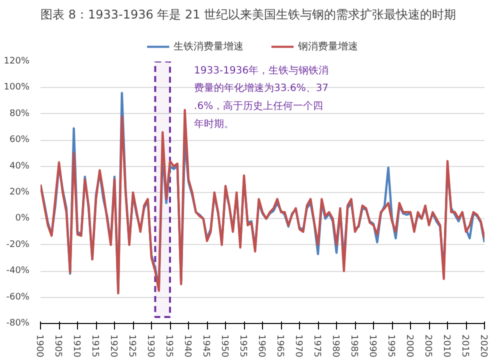 Image resolution: width=500 pixels, height=362 pixels. I want to click on y-tick-label: 20%, so click(19, 193).